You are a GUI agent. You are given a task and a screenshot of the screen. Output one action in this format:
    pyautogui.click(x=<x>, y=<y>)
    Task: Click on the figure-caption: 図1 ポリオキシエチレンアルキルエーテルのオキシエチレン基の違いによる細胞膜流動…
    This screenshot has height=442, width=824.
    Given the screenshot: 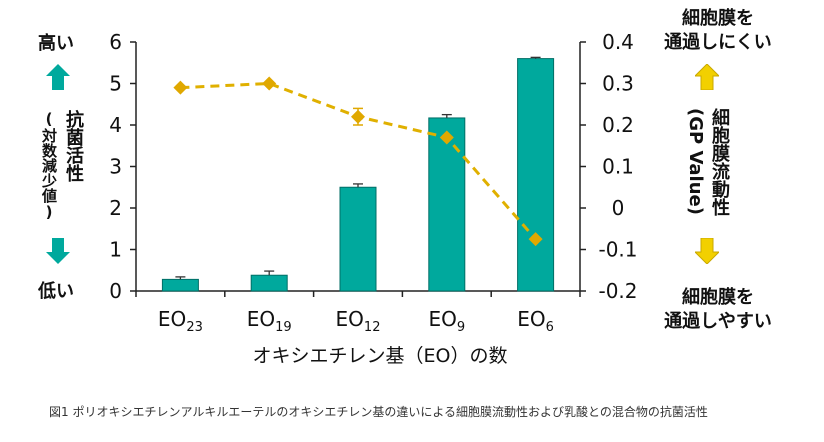 What is the action you would take?
    pyautogui.click(x=378, y=412)
    